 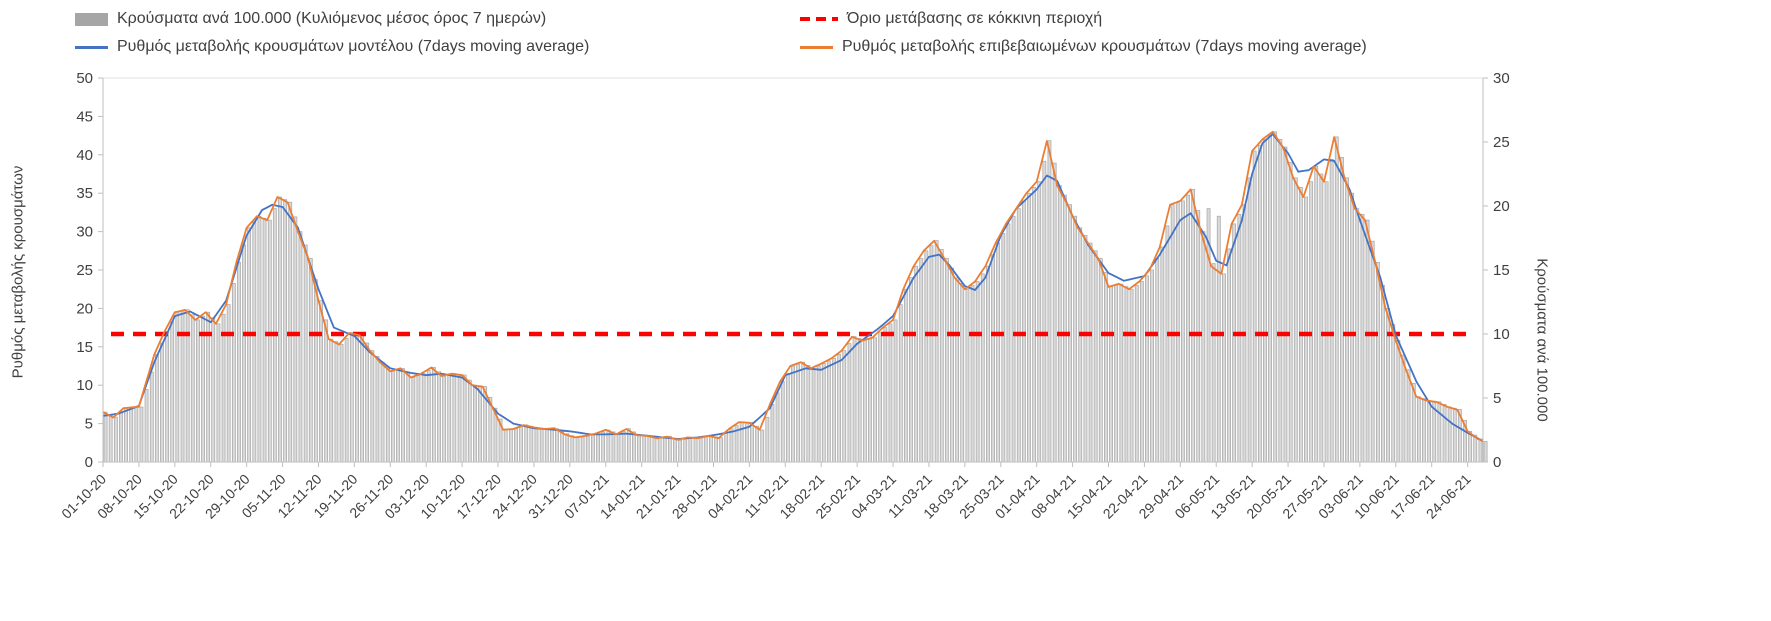 I want to click on dashed-line-swatch-icon, so click(x=819, y=19).